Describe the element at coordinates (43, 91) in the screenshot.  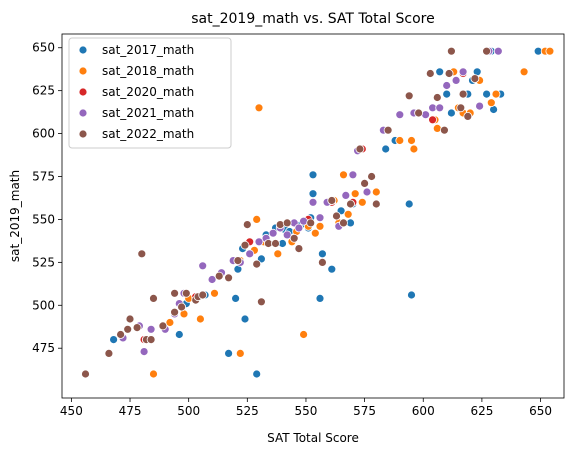
I see `y-tick-label: 625` at that location.